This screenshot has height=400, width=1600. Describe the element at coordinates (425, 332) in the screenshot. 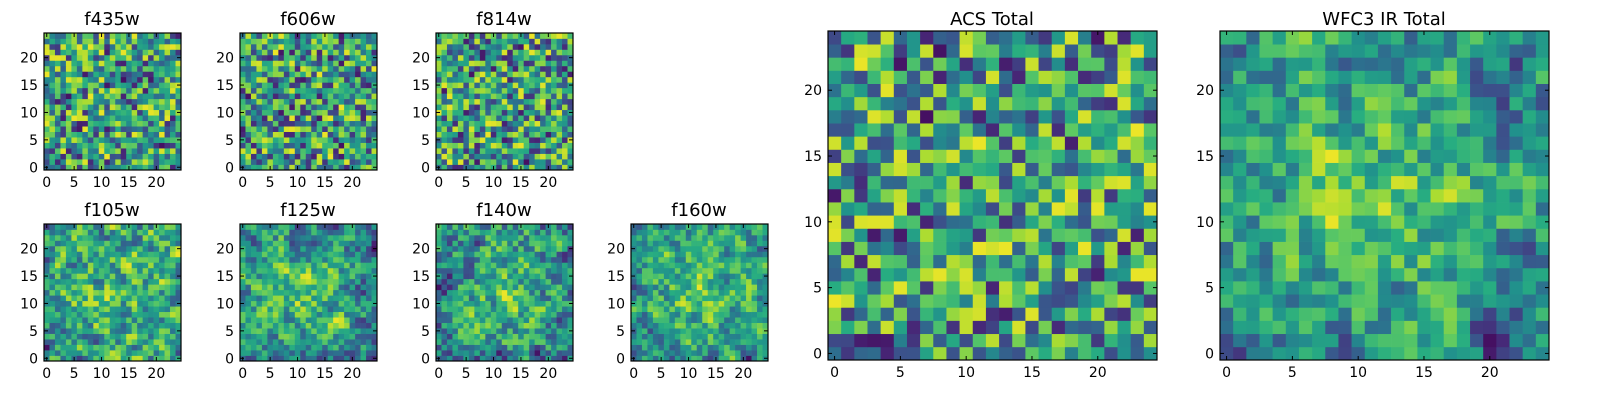

I see `y-tick-label: 5` at that location.